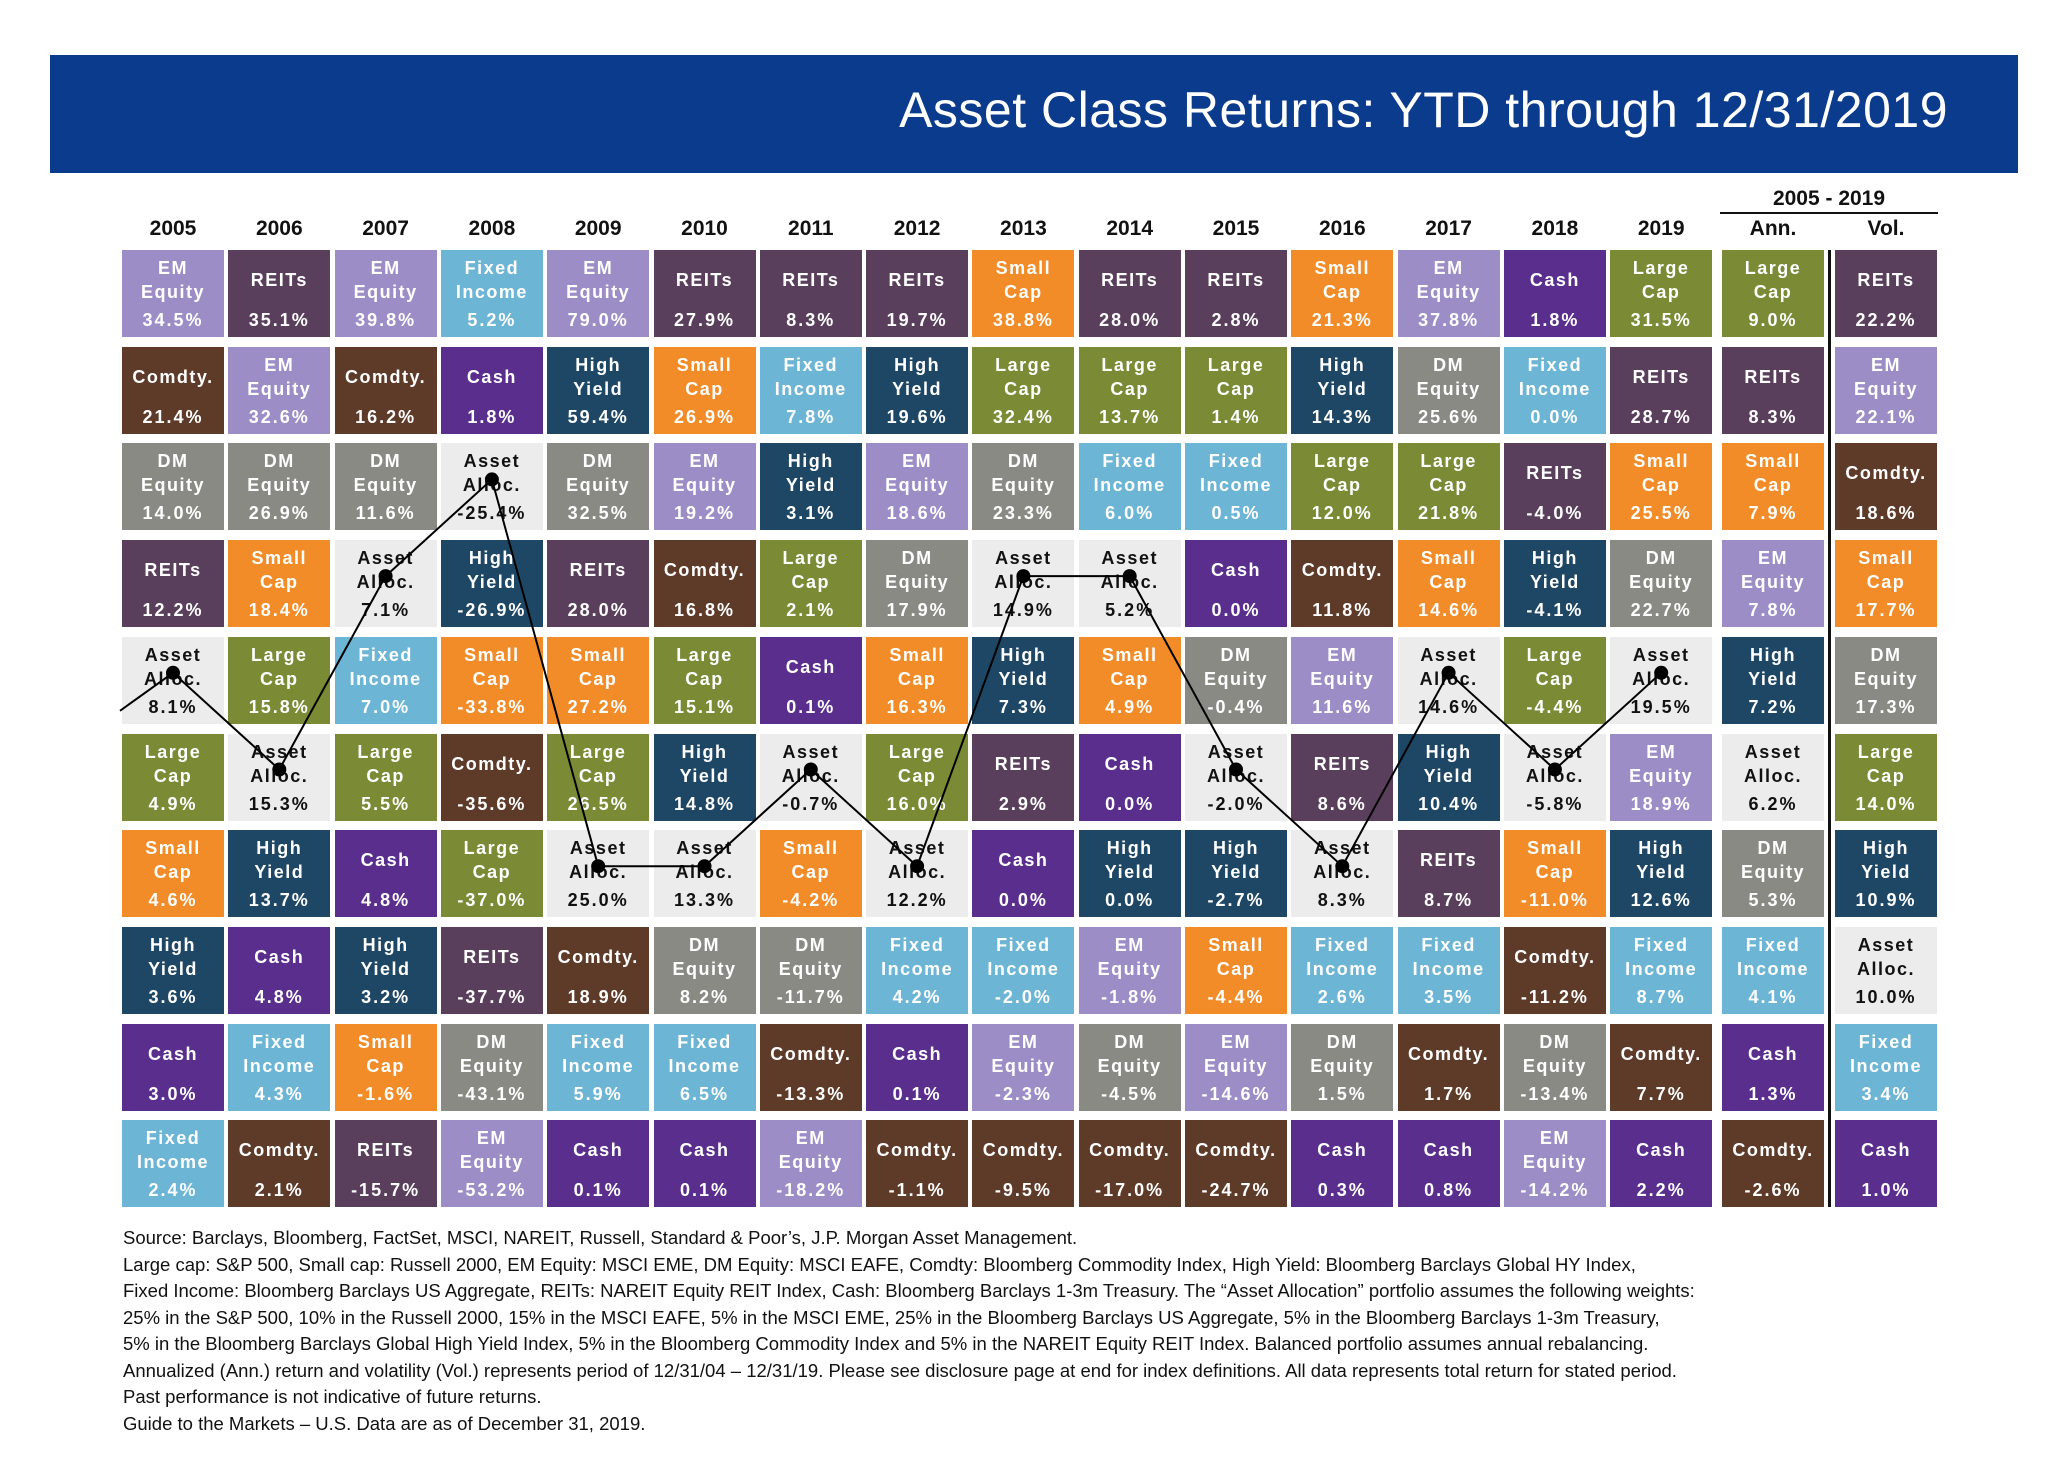 This screenshot has width=2060, height=1480. I want to click on cell-em-equity-vol: EM Equity 22.1%, so click(1886, 390).